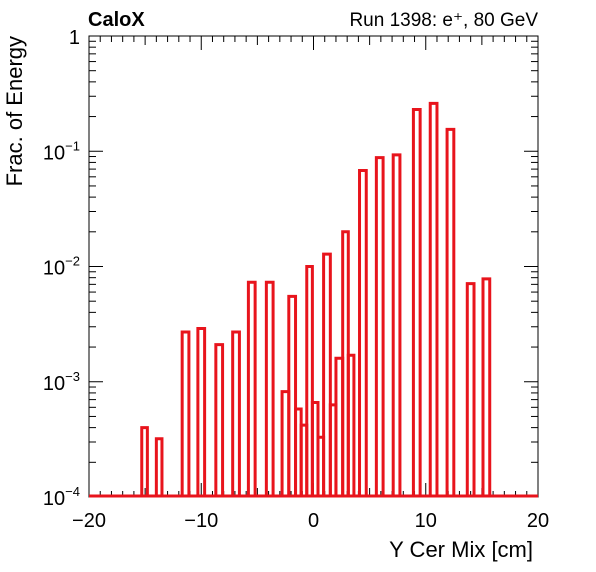 The height and width of the screenshot is (572, 596). Describe the element at coordinates (72, 261) in the screenshot. I see `y-tick-exp: −2` at that location.